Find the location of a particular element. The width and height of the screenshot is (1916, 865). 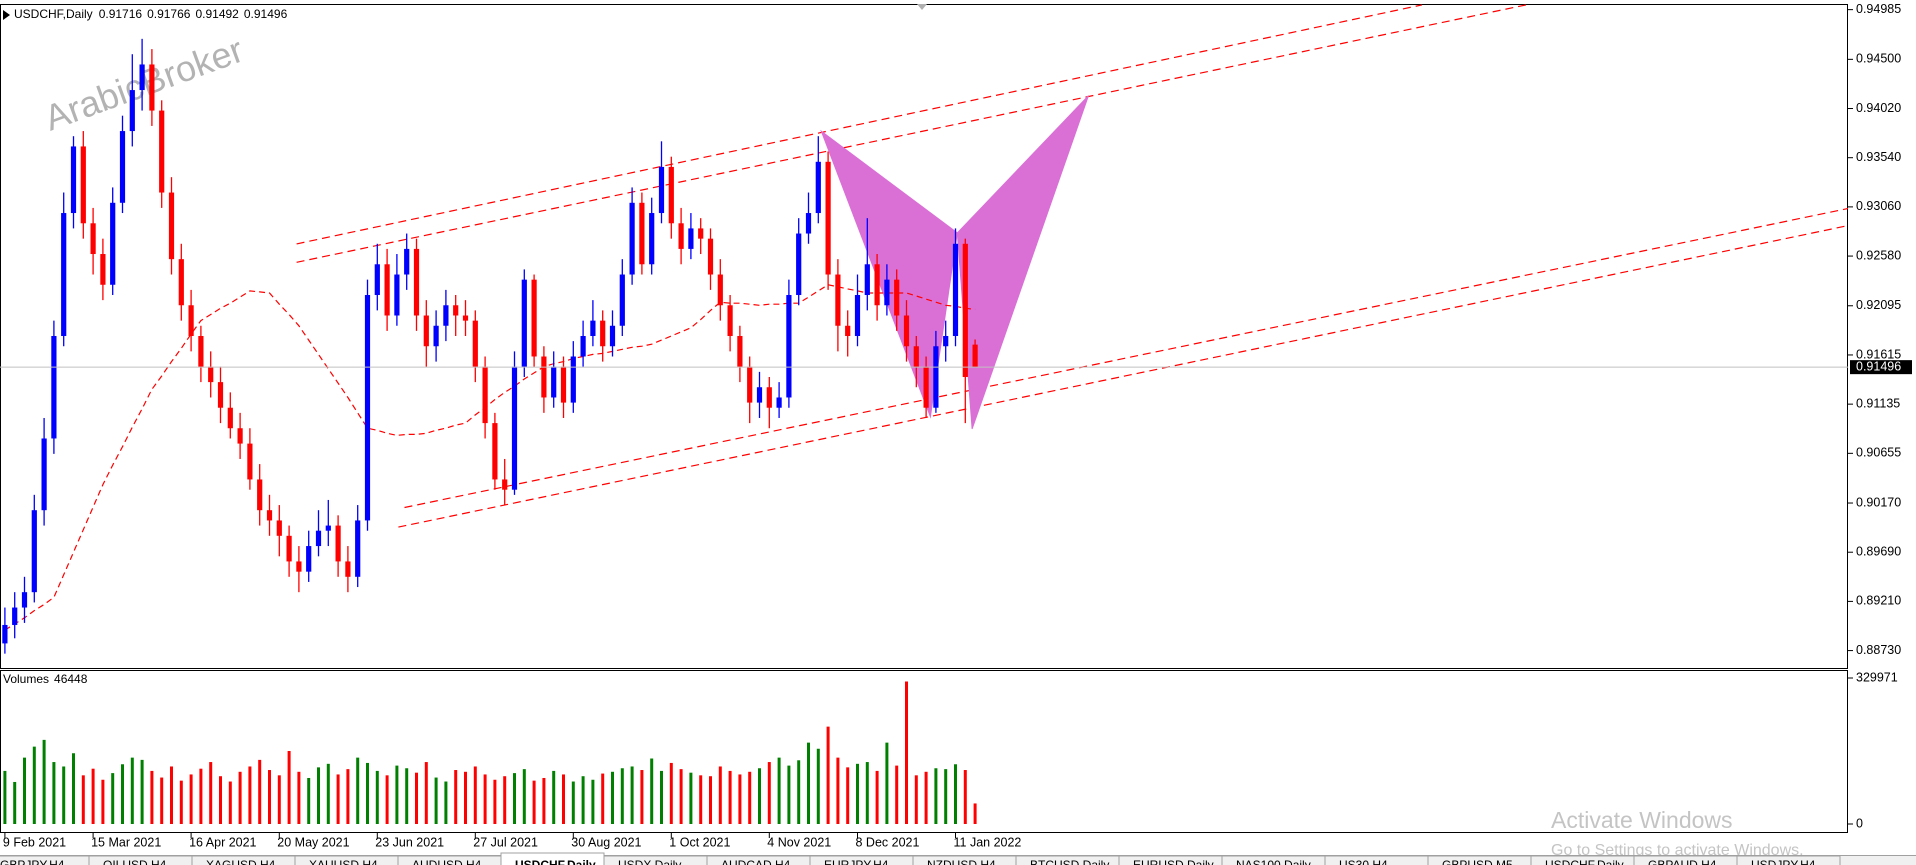

tab-label: NZDUSD,H4 is located at coordinates (961, 861).